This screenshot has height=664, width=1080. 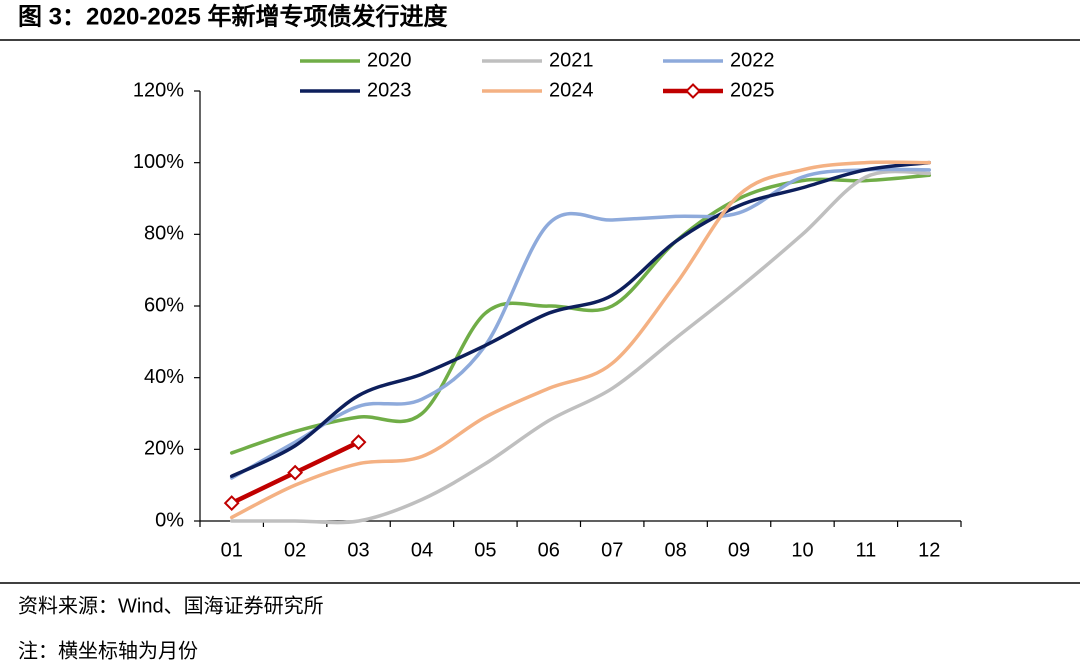 I want to click on y-tick-label: 100%, so click(x=158, y=162).